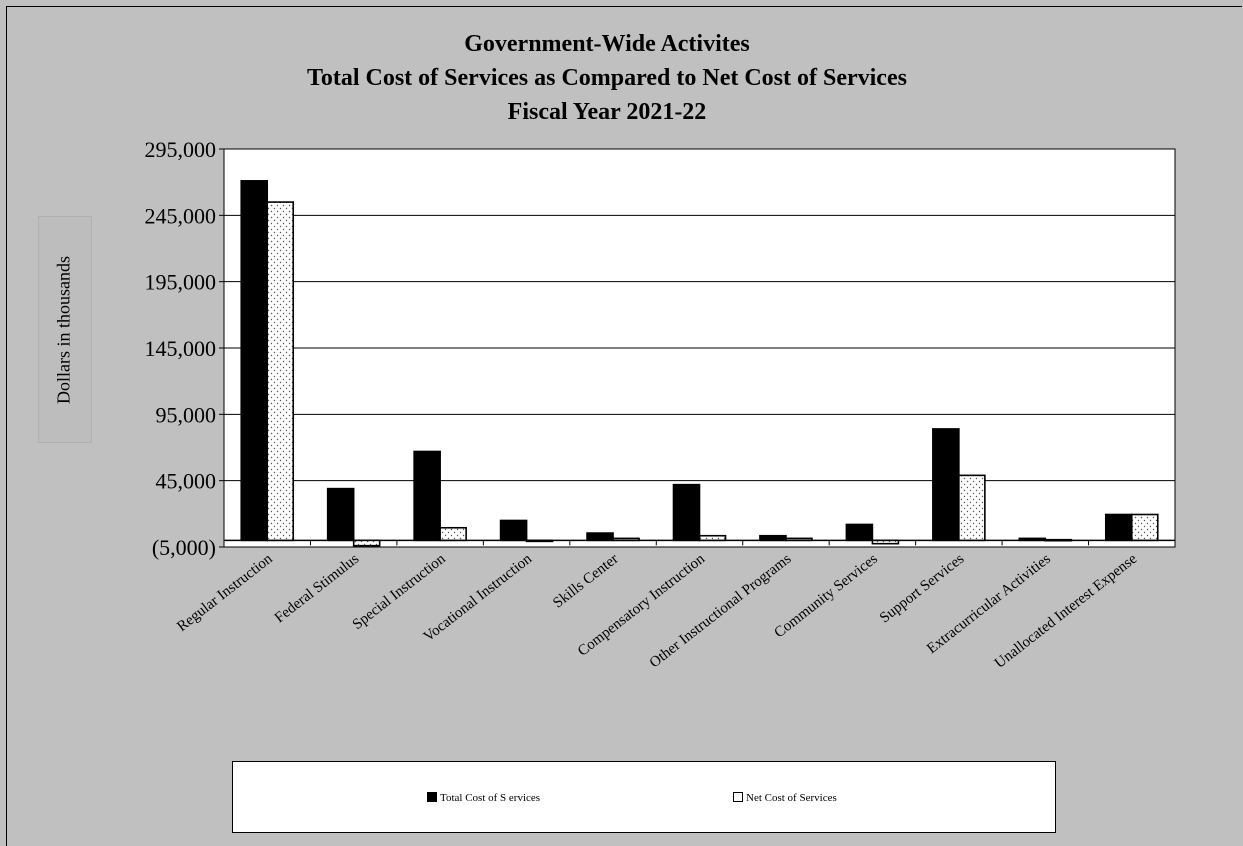  Describe the element at coordinates (490, 798) in the screenshot. I see `legend-label-total: Total Cost of S ervices` at that location.